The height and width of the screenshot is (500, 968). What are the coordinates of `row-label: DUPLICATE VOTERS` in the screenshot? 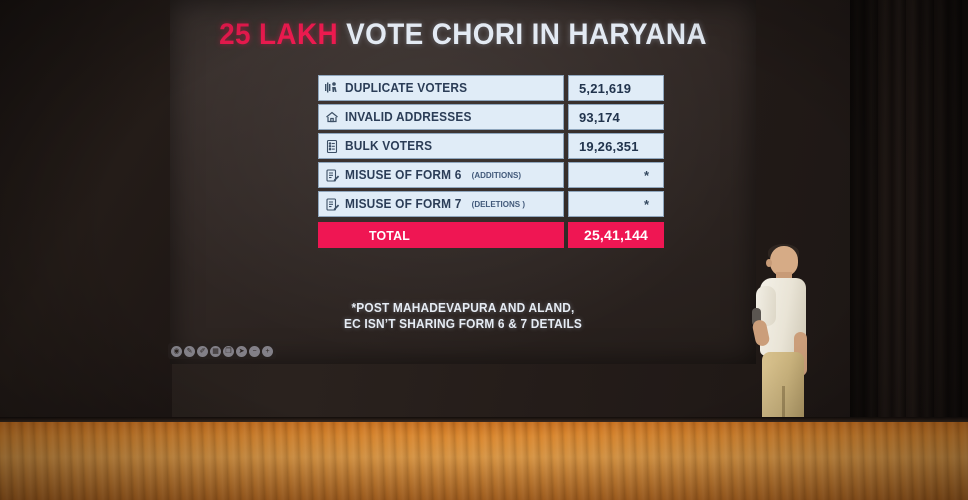 It's located at (406, 88).